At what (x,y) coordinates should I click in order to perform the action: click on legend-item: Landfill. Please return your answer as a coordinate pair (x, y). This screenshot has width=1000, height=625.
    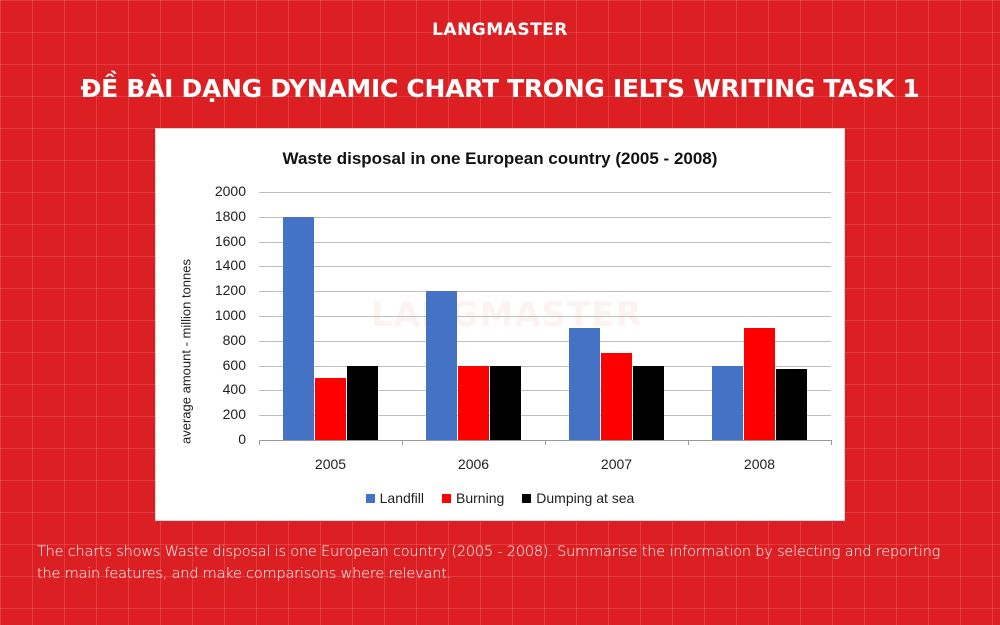
    Looking at the image, I should click on (395, 498).